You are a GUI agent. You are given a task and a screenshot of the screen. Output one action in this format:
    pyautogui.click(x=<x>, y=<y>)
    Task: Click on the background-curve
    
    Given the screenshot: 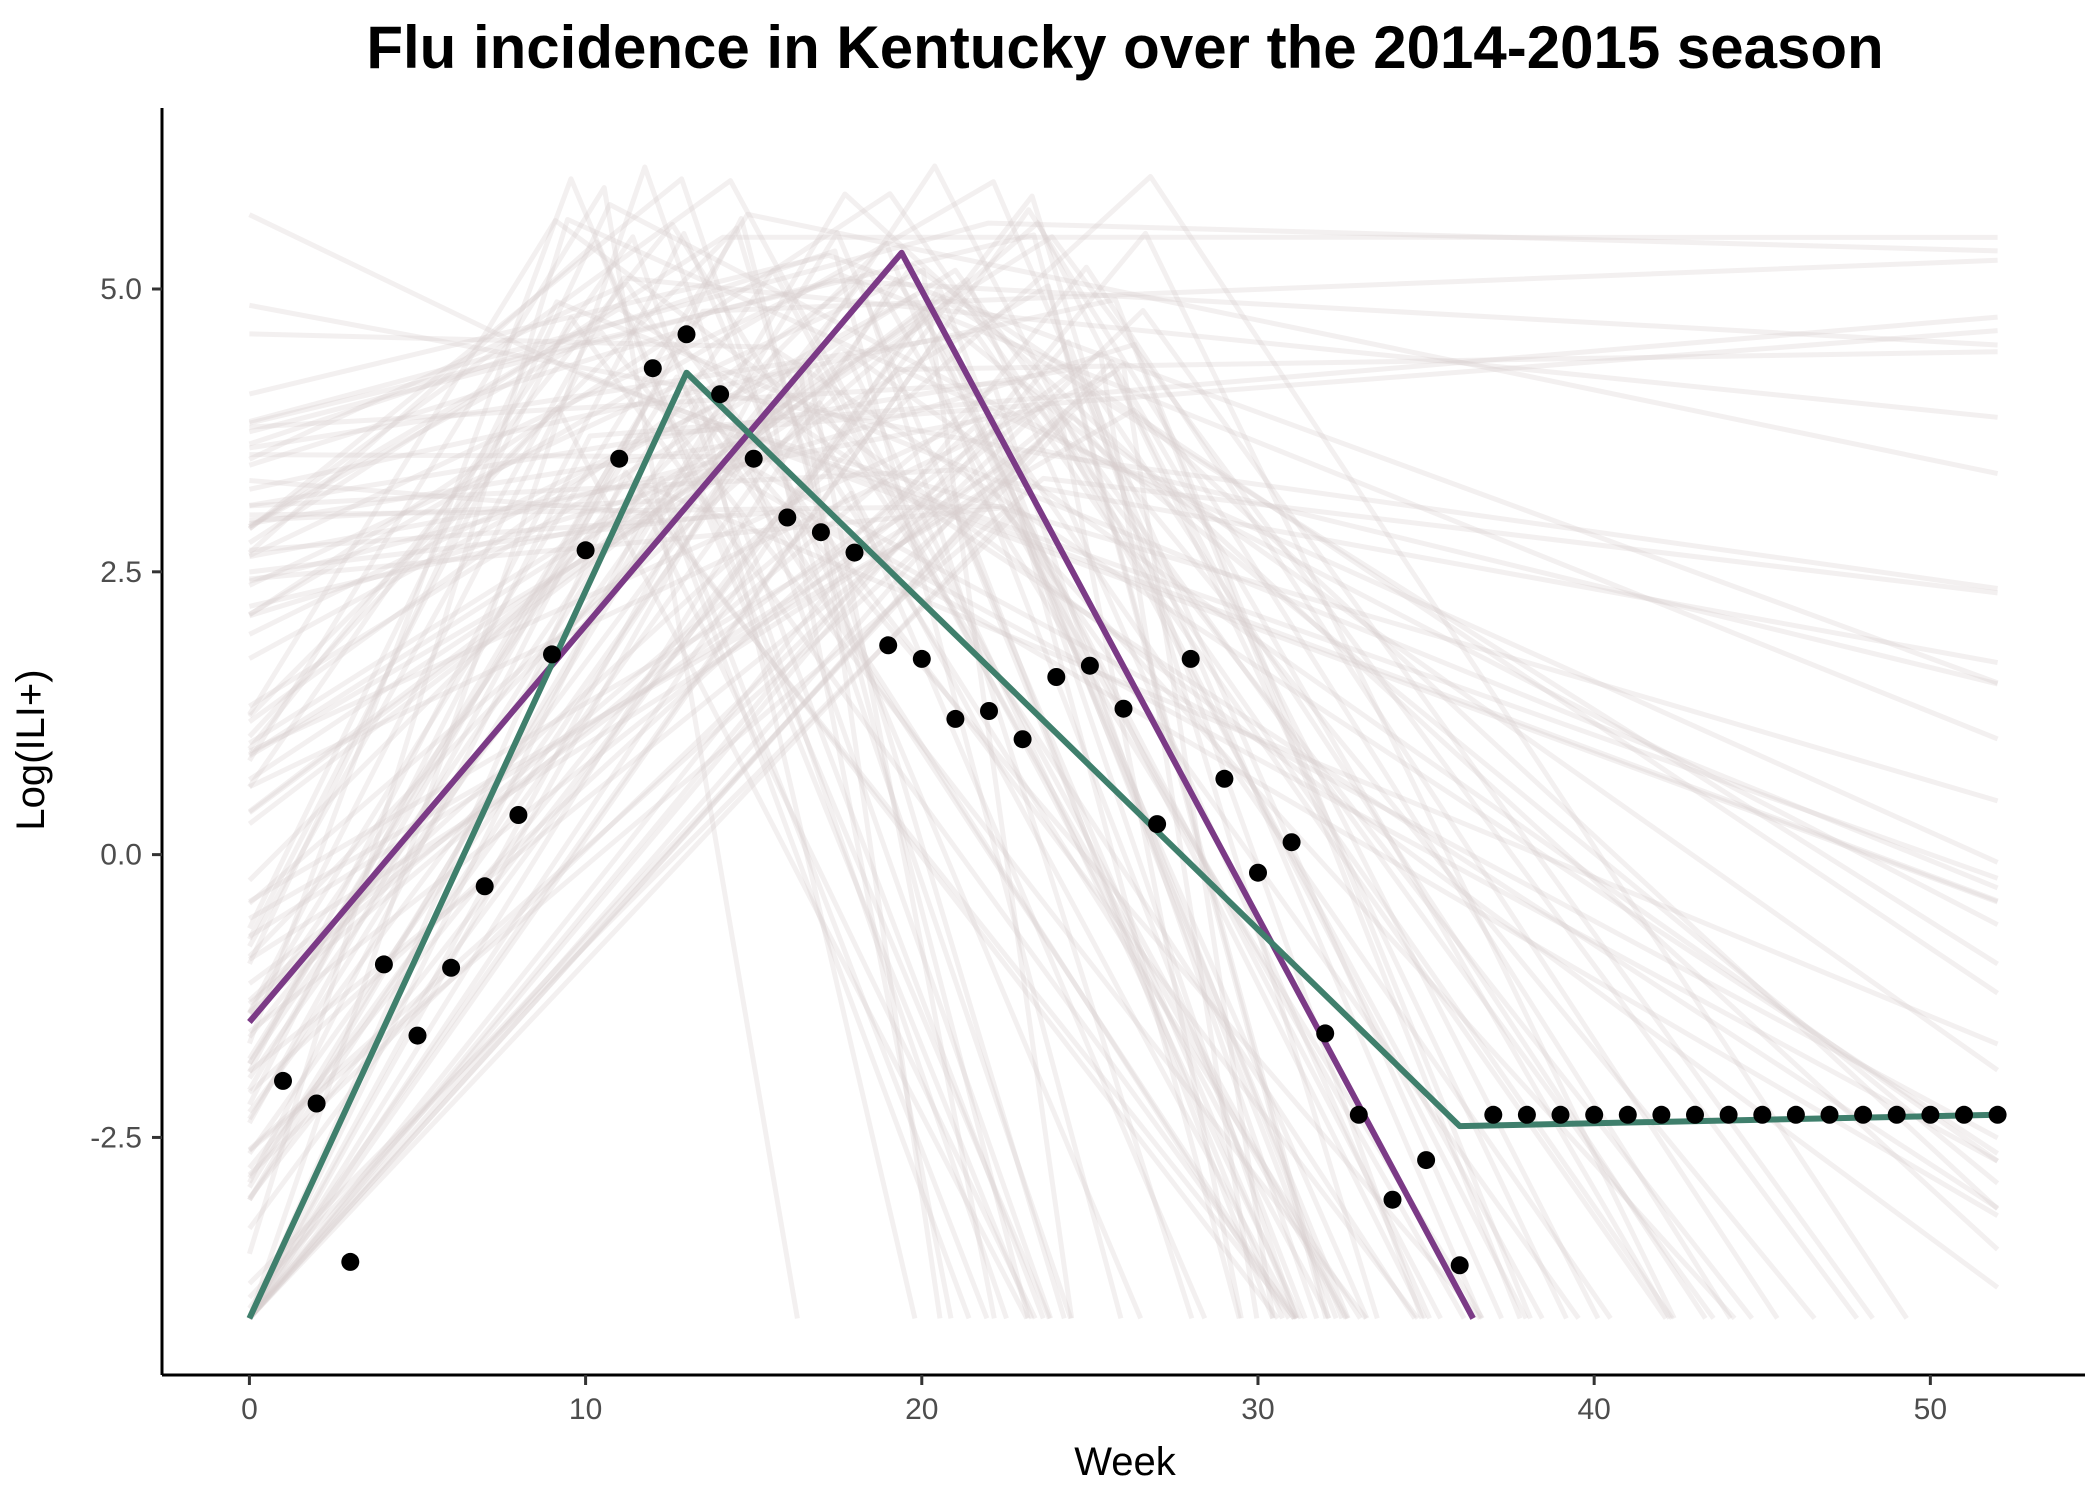 What is the action you would take?
    pyautogui.click(x=1123, y=322)
    